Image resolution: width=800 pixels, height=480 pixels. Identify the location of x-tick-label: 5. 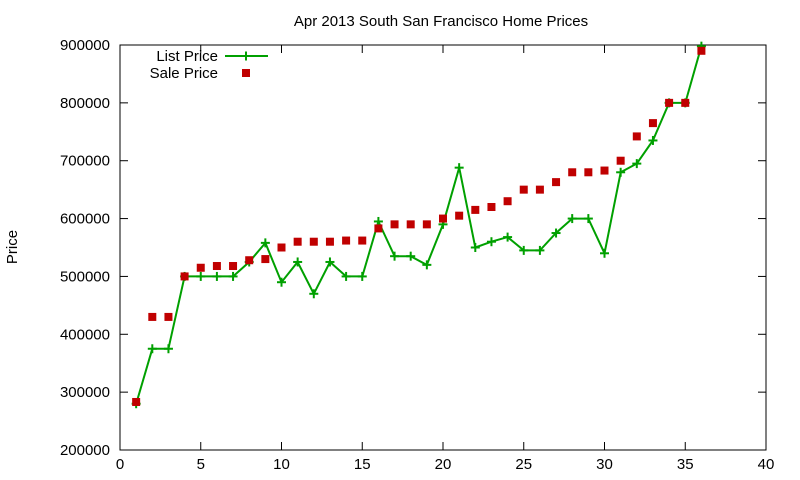
(201, 464).